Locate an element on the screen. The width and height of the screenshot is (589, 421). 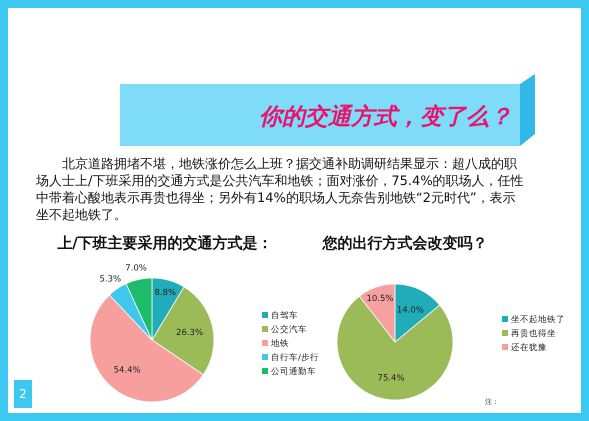
data-label: 54.4% is located at coordinates (127, 370).